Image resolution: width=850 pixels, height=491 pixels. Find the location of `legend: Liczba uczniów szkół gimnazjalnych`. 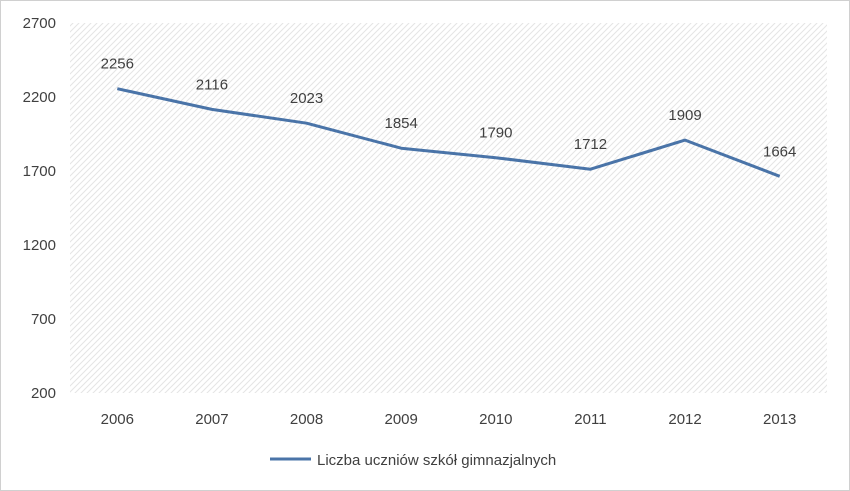

legend: Liczba uczniów szkół gimnazjalnych is located at coordinates (413, 460).